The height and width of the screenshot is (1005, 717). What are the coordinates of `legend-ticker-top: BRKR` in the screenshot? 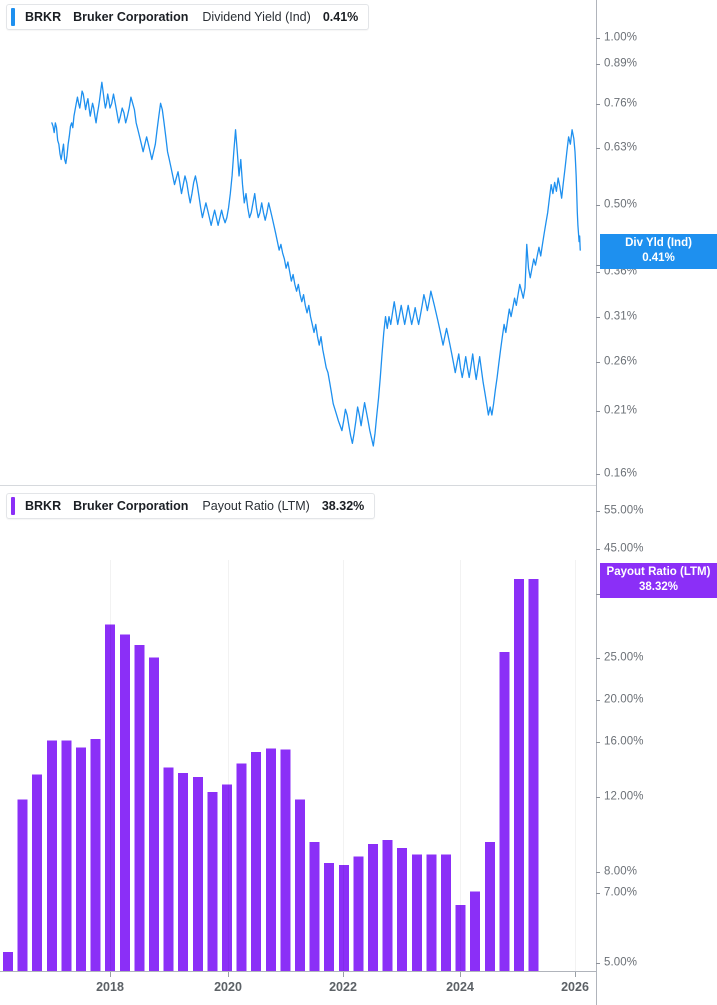 It's located at (43, 17).